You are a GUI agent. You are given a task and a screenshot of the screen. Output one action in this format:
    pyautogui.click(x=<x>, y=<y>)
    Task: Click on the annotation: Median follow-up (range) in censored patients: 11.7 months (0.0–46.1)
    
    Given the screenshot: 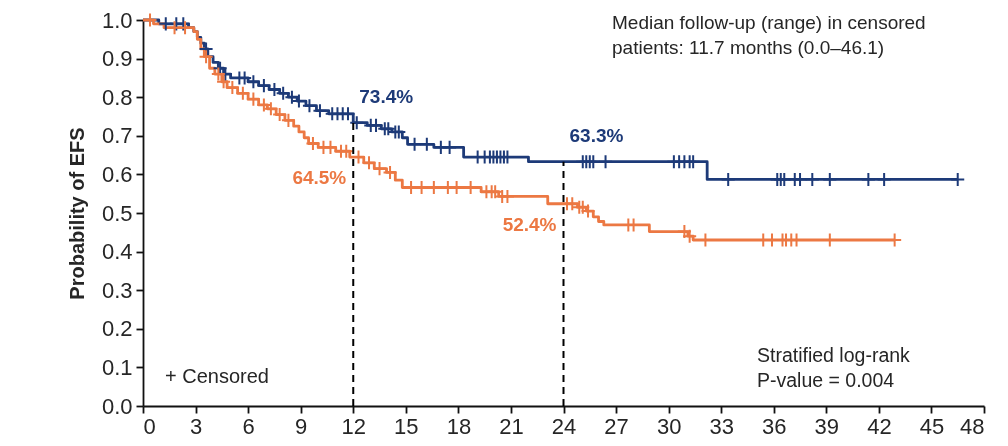 What is the action you would take?
    pyautogui.click(x=769, y=35)
    